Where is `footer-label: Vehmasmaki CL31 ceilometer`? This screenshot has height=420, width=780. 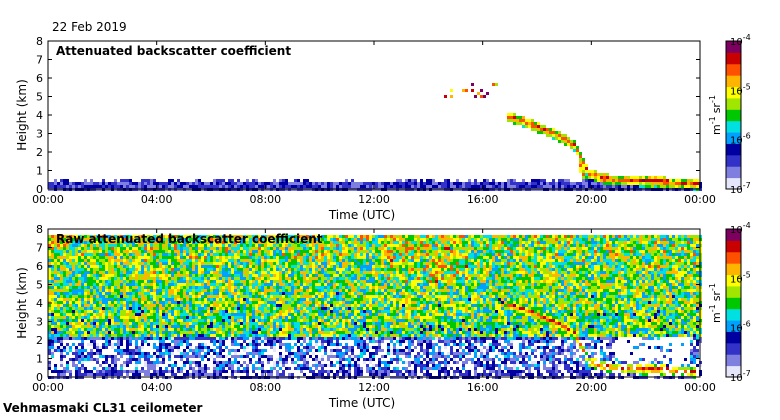
footer-label: Vehmasmaki CL31 ceilometer is located at coordinates (103, 408).